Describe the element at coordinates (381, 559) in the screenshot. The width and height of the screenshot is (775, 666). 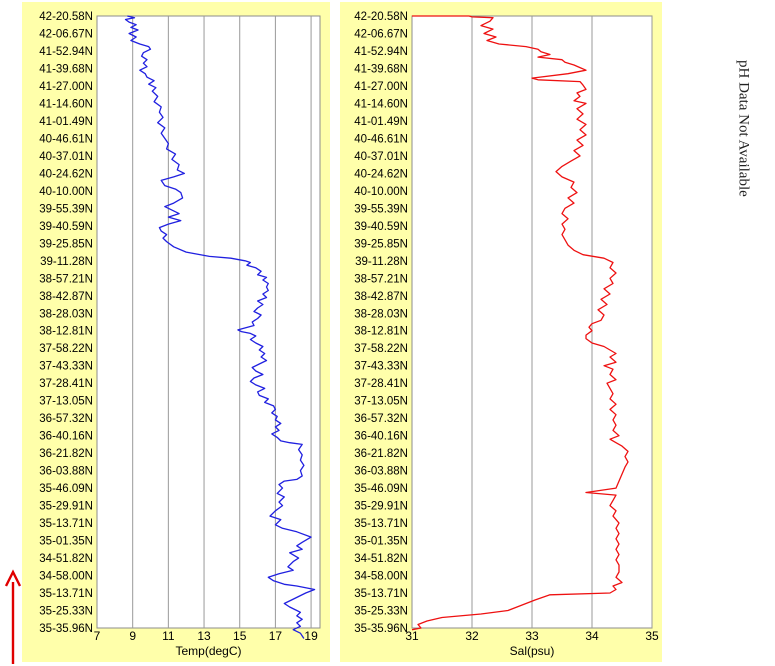
I see `sal-latitude-tick-label: 34-51.82N` at that location.